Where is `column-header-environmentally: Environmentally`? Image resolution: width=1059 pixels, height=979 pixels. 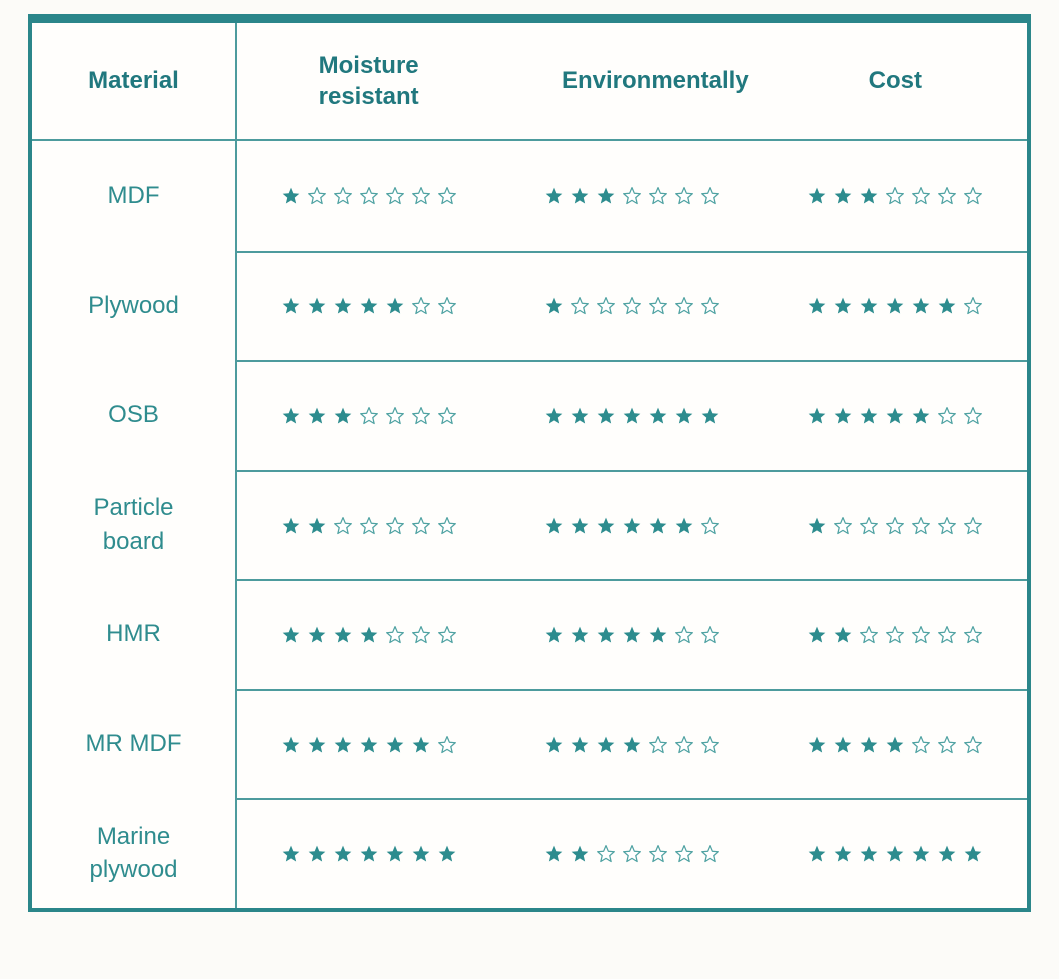
column-header-environmentally: Environmentally is located at coordinates (631, 81).